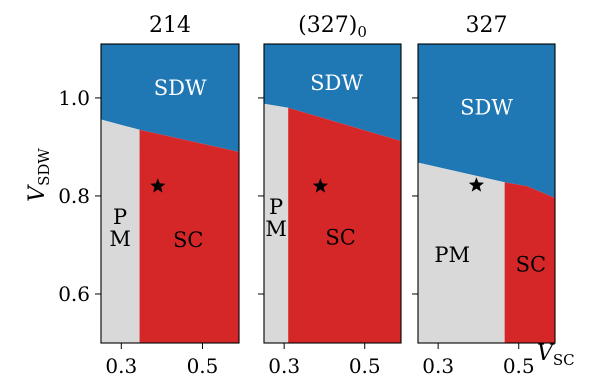  I want to click on y-tick-label: 1.0, so click(74, 98).